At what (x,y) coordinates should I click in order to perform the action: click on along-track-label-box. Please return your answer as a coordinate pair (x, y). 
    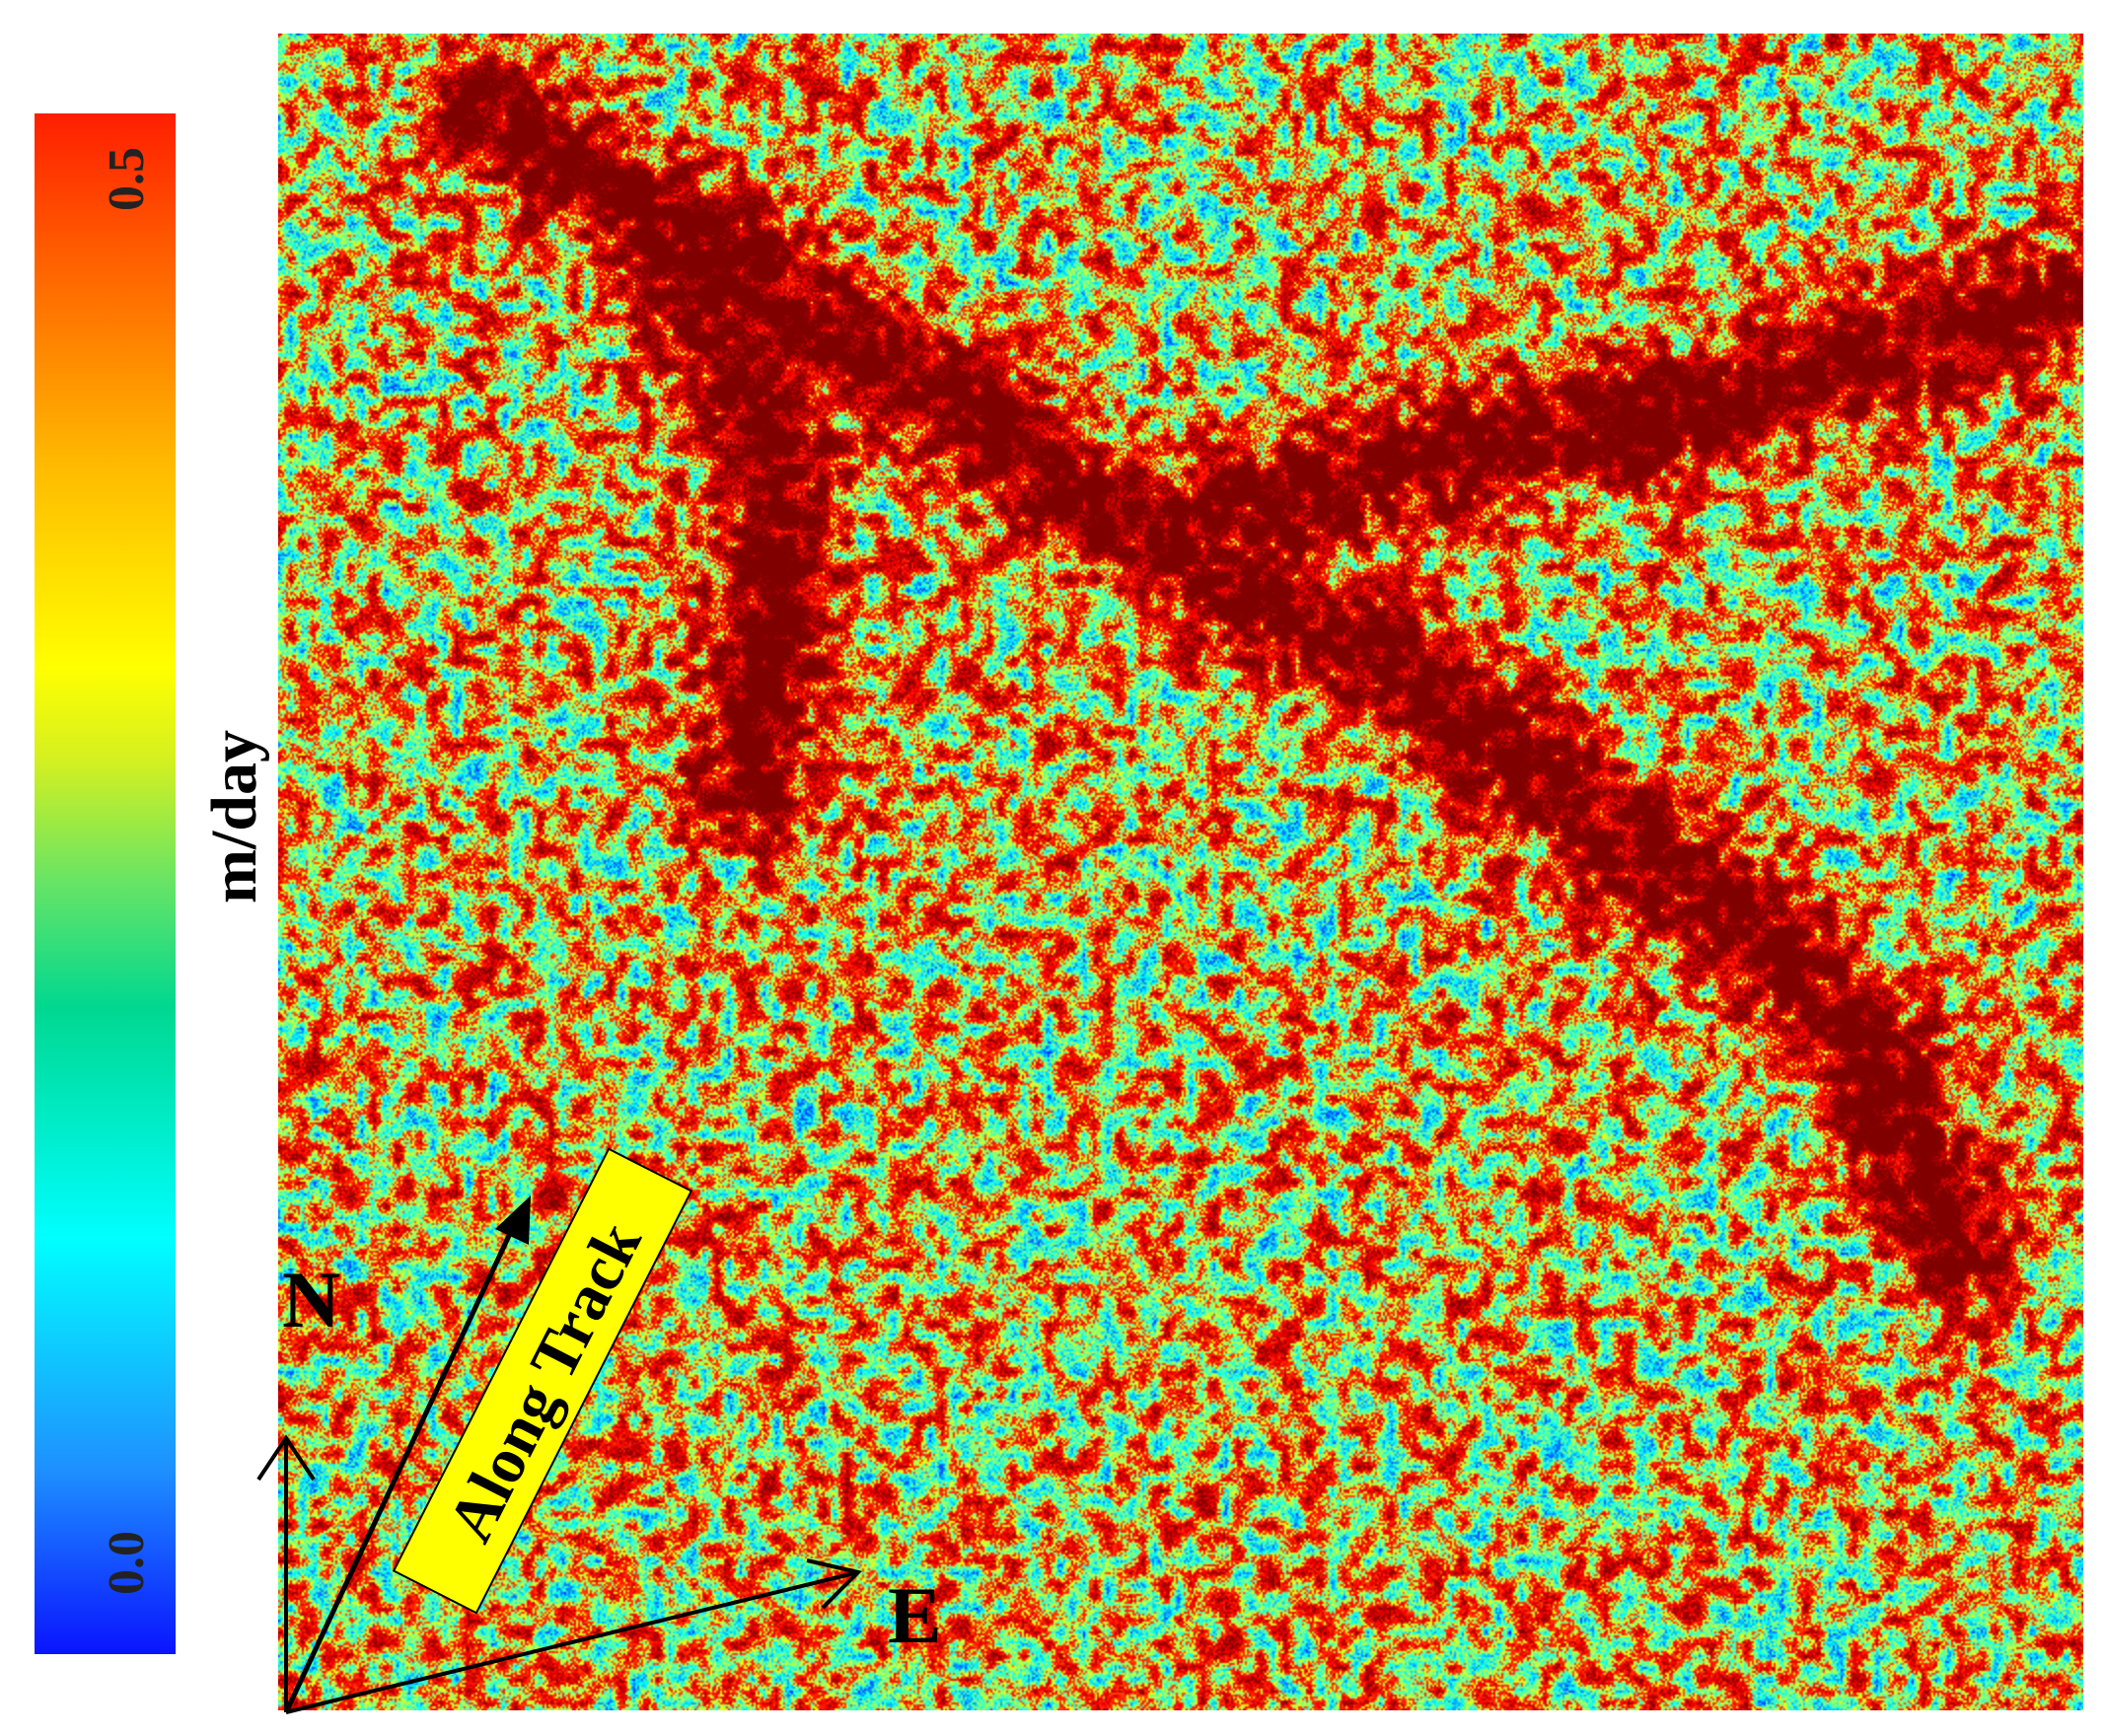
    Looking at the image, I should click on (542, 1381).